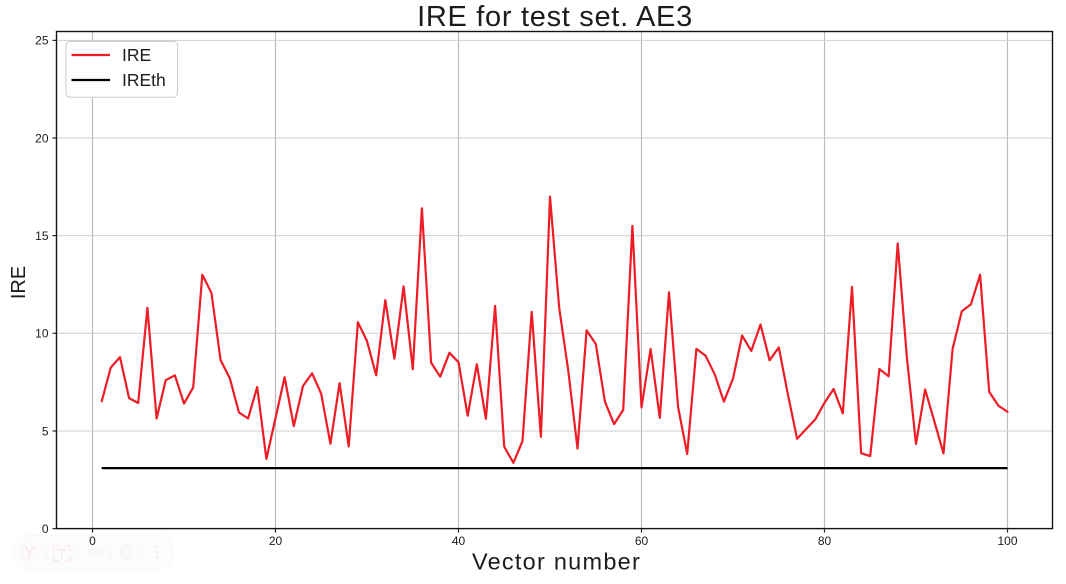  What do you see at coordinates (642, 541) in the screenshot?
I see `svg-text: 60` at bounding box center [642, 541].